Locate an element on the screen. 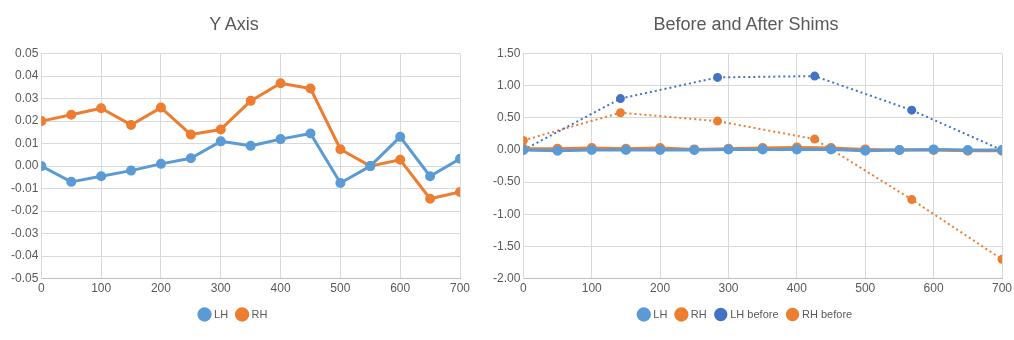 Image resolution: width=1014 pixels, height=340 pixels. y-tick-label: -0.50 is located at coordinates (506, 181).